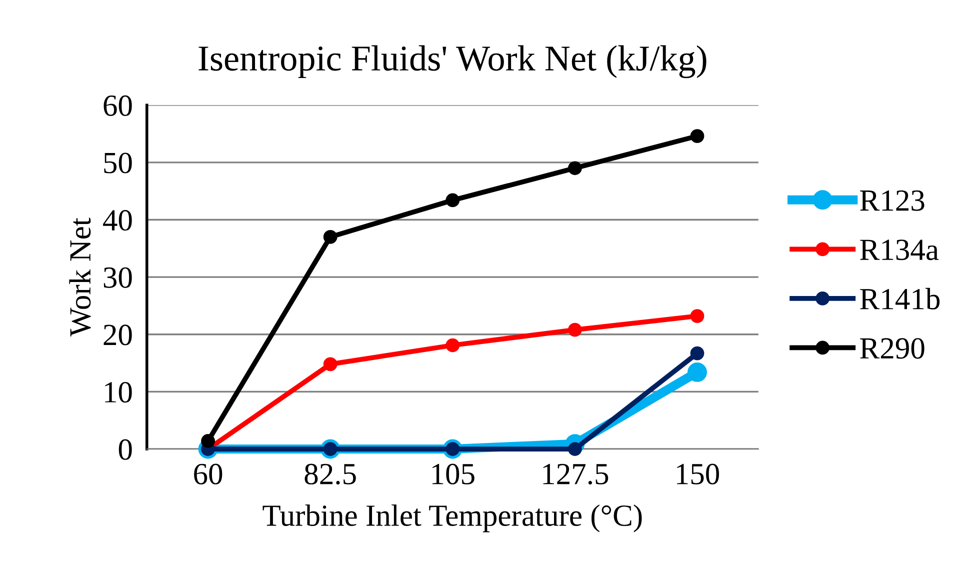 The image size is (960, 579). What do you see at coordinates (698, 474) in the screenshot?
I see `x-tick-label: 150` at bounding box center [698, 474].